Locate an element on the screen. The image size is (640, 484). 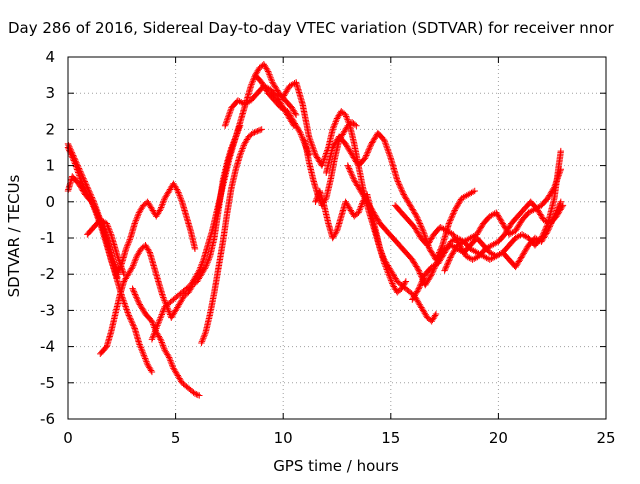
x-axis-label: GPS time / hours is located at coordinates (336, 466).